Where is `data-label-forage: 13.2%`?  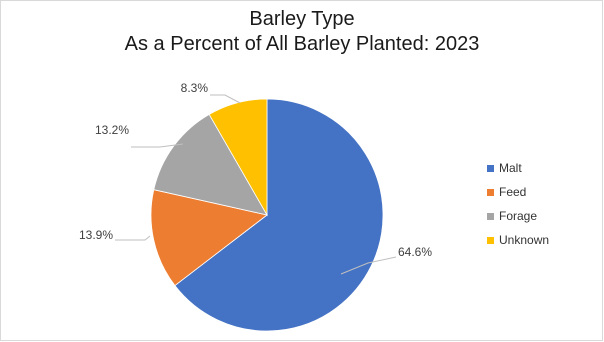 data-label-forage: 13.2% is located at coordinates (112, 130).